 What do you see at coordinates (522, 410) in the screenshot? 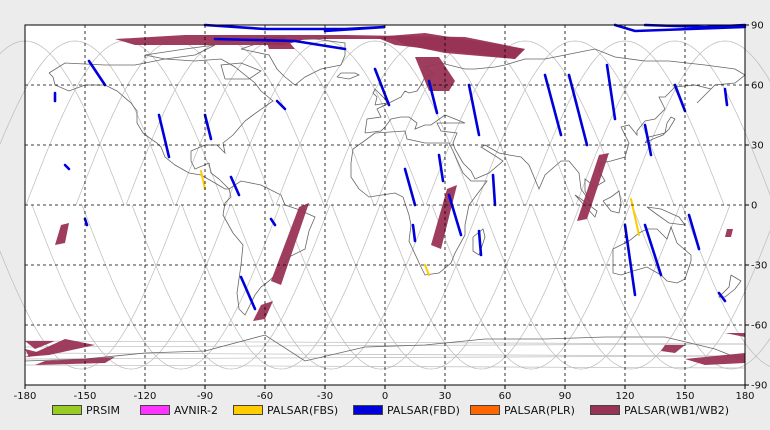
I see `legend-item-palsar-plr: PALSAR(PLR)` at bounding box center [522, 410].